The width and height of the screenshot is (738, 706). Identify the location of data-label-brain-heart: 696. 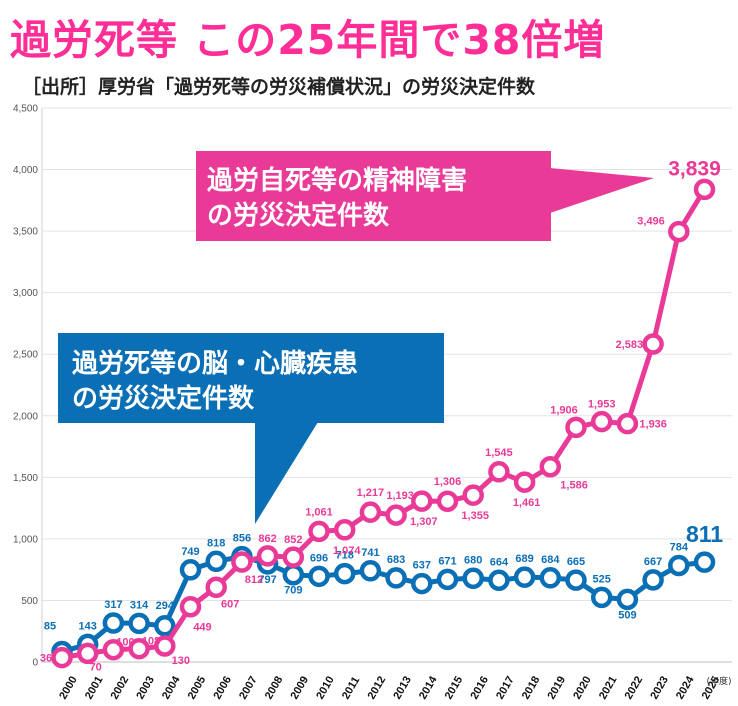
(319, 558).